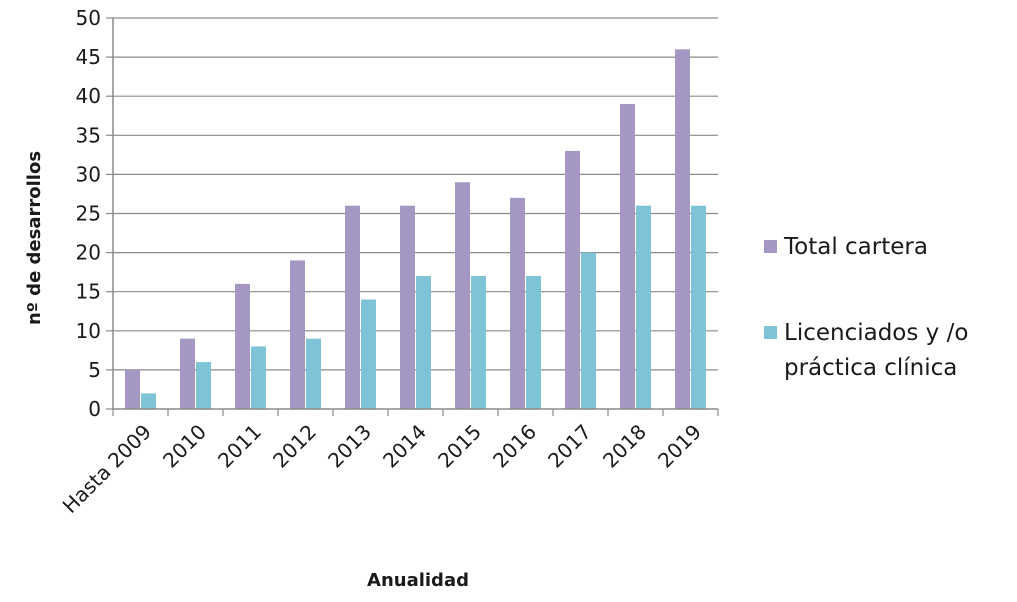  Describe the element at coordinates (239, 446) in the screenshot. I see `x-tick-label: 2011` at that location.